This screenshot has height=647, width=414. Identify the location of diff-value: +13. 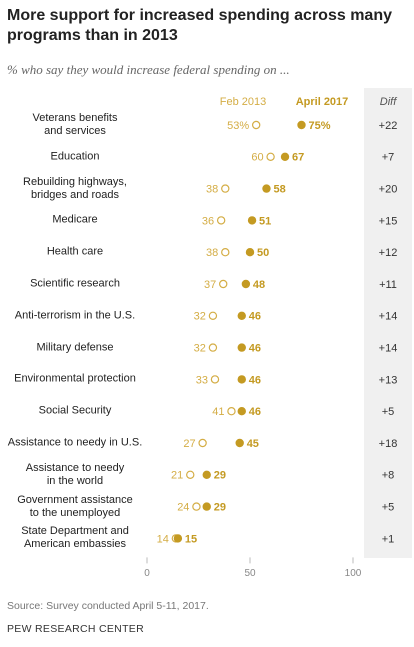
(388, 380).